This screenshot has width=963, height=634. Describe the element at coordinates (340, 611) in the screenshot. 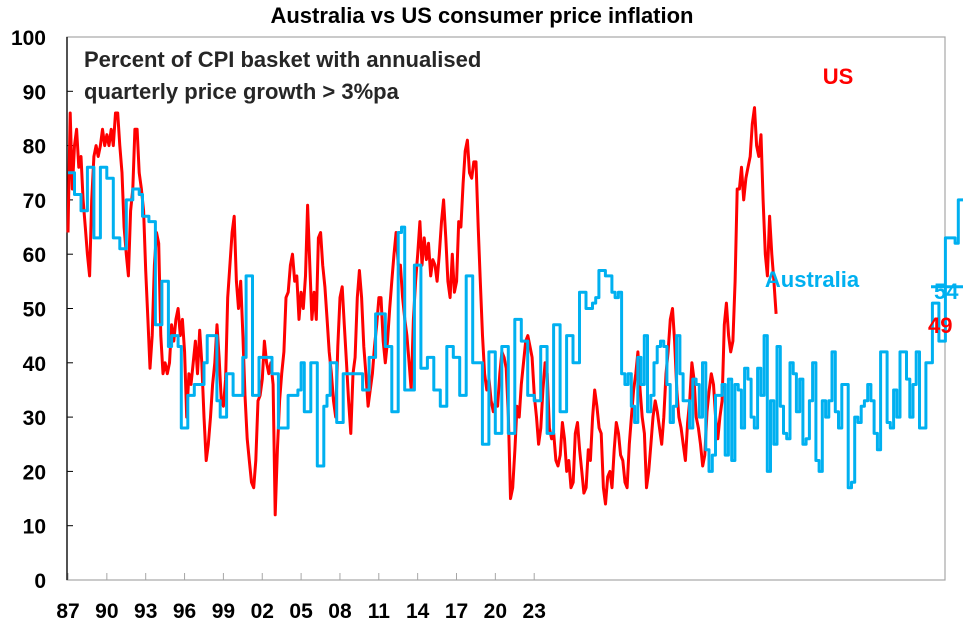

I see `x-tick-label: 08` at that location.